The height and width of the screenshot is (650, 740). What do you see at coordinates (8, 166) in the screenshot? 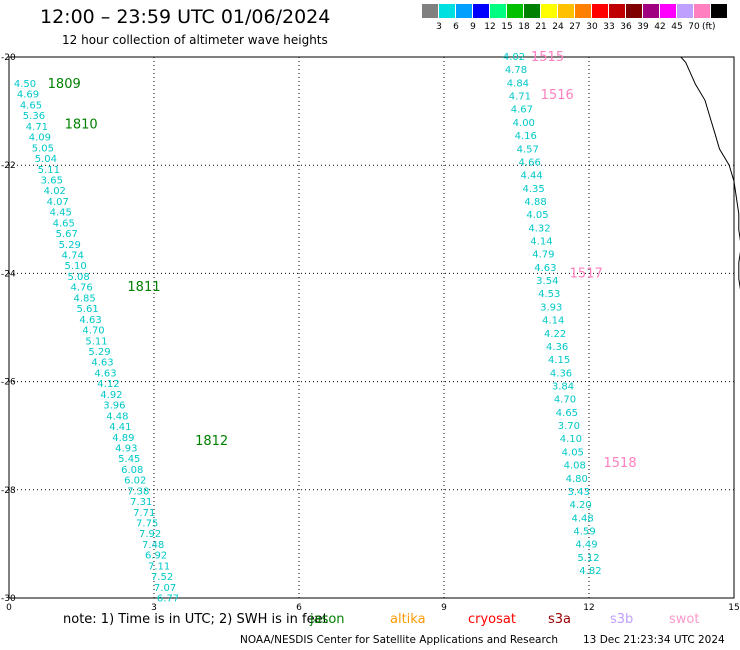
I see `y-tick-label: -22` at bounding box center [8, 166].